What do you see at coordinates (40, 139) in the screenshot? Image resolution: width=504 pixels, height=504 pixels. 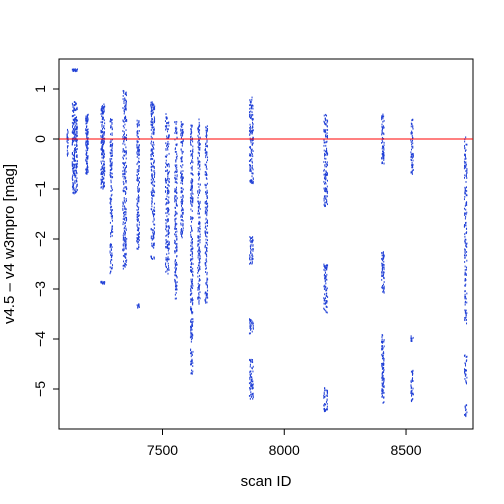 I see `y-tick-label: 0` at bounding box center [40, 139].